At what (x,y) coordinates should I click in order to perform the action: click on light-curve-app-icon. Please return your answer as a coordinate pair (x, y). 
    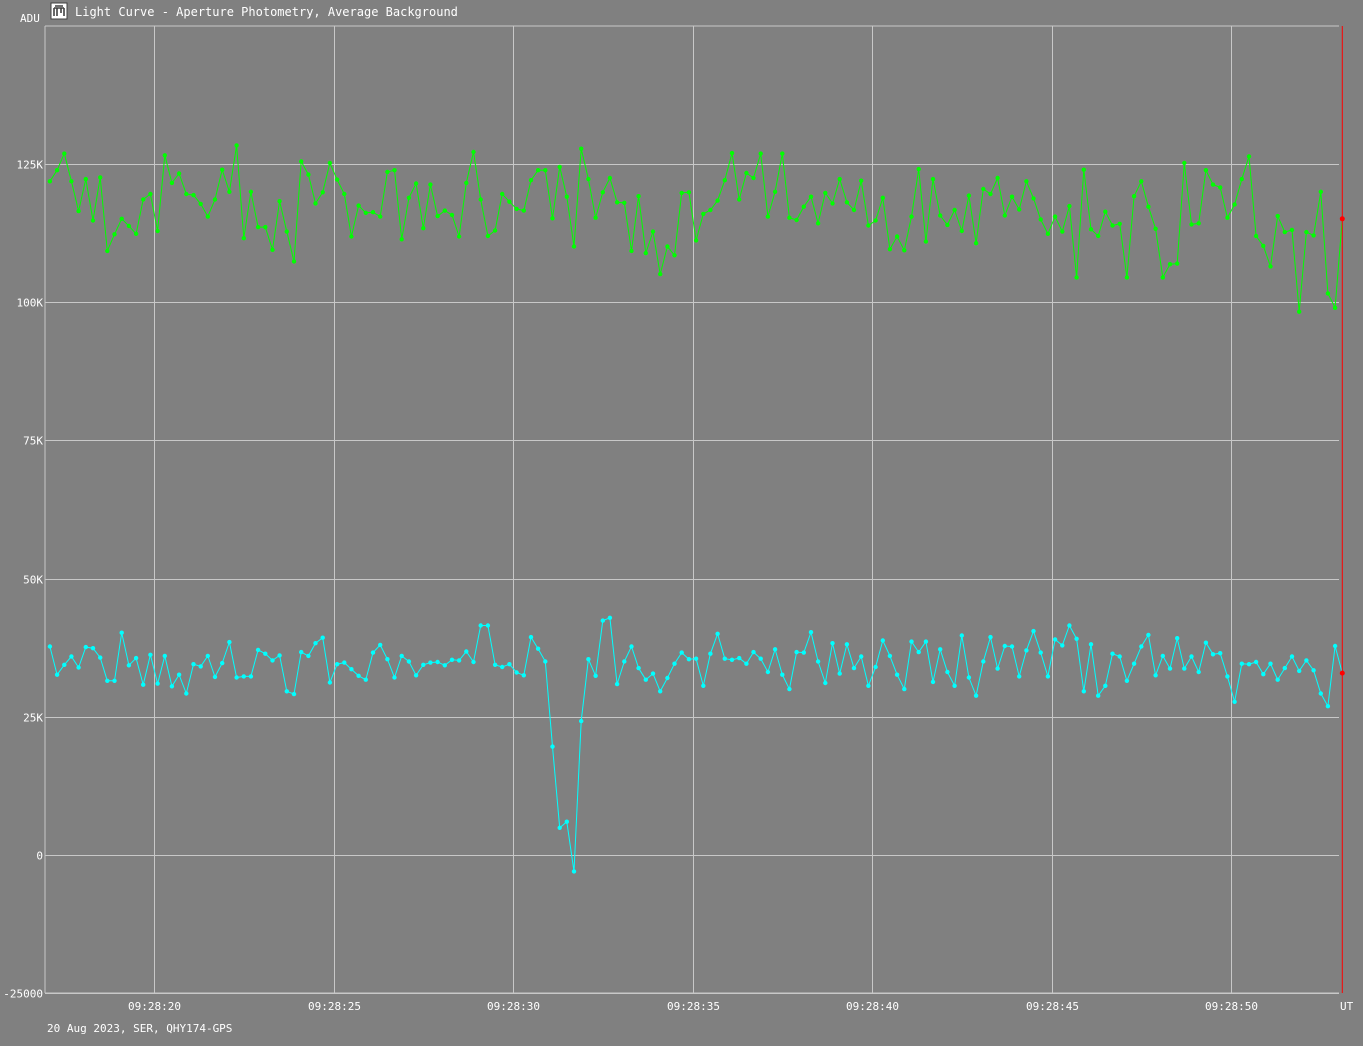
    Looking at the image, I should click on (59, 11).